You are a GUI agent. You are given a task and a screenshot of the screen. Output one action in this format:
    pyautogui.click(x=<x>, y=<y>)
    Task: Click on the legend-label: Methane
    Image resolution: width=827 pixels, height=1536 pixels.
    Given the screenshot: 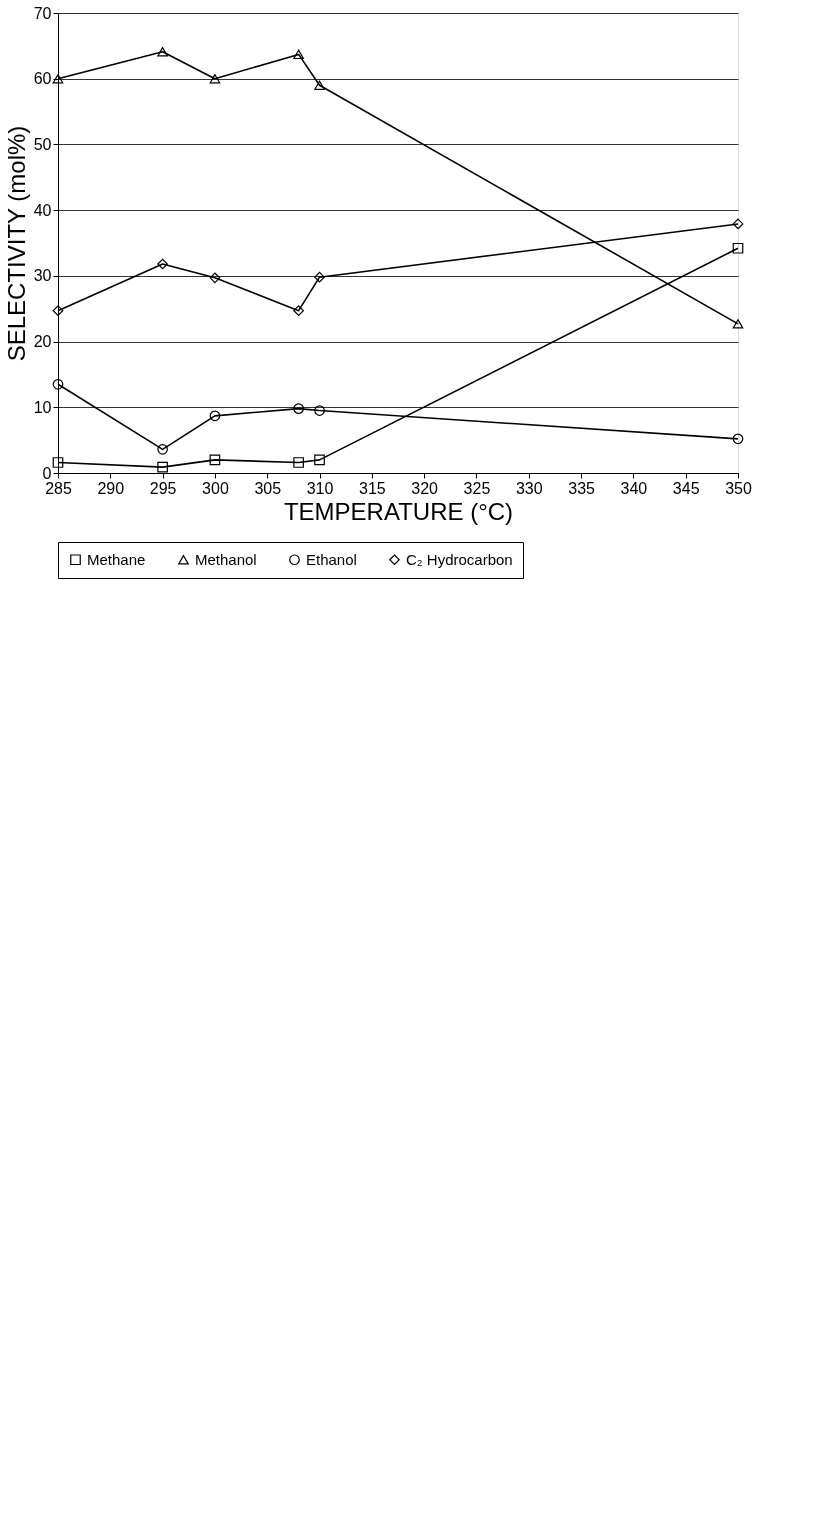 What is the action you would take?
    pyautogui.click(x=116, y=559)
    